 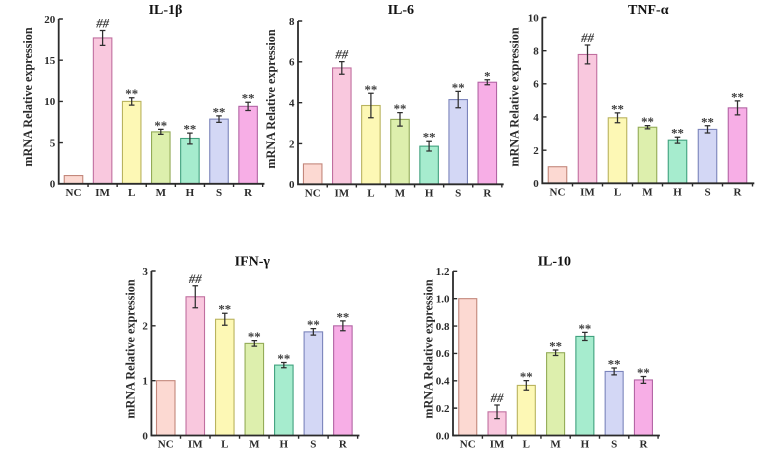 What do you see at coordinates (166, 10) in the screenshot?
I see `svg-text: IL-1β` at bounding box center [166, 10].